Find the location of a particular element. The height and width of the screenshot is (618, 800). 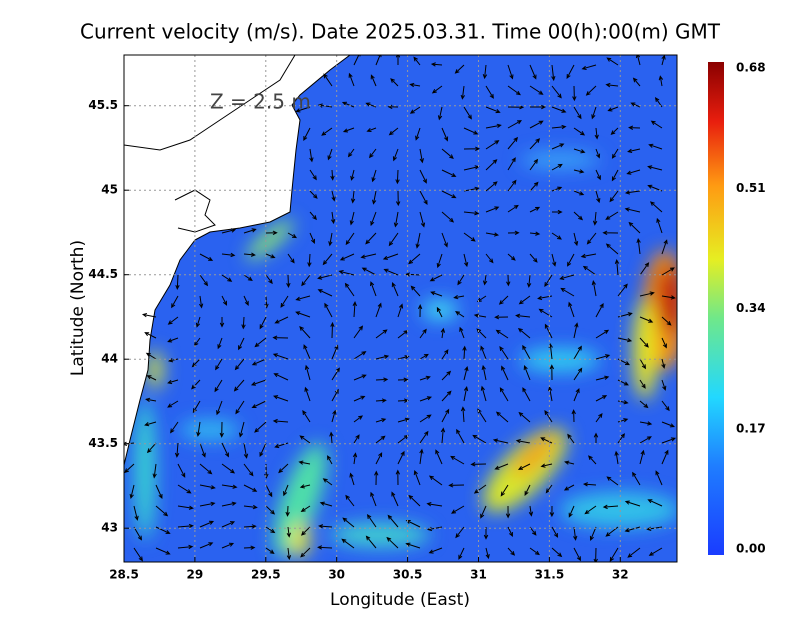

y-tick-label: 44.5 is located at coordinates (103, 274).